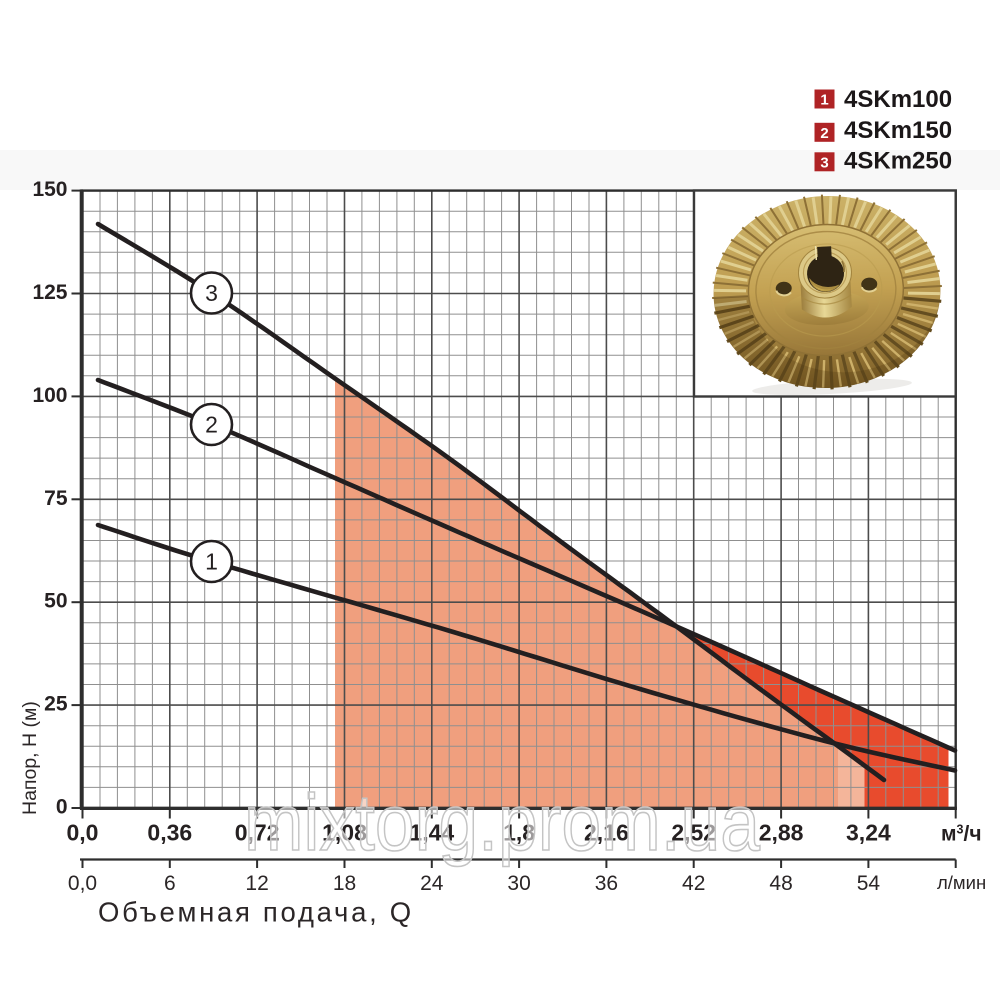 The image size is (1000, 1000). What do you see at coordinates (519, 833) in the screenshot?
I see `svg-text: 1,8` at bounding box center [519, 833].